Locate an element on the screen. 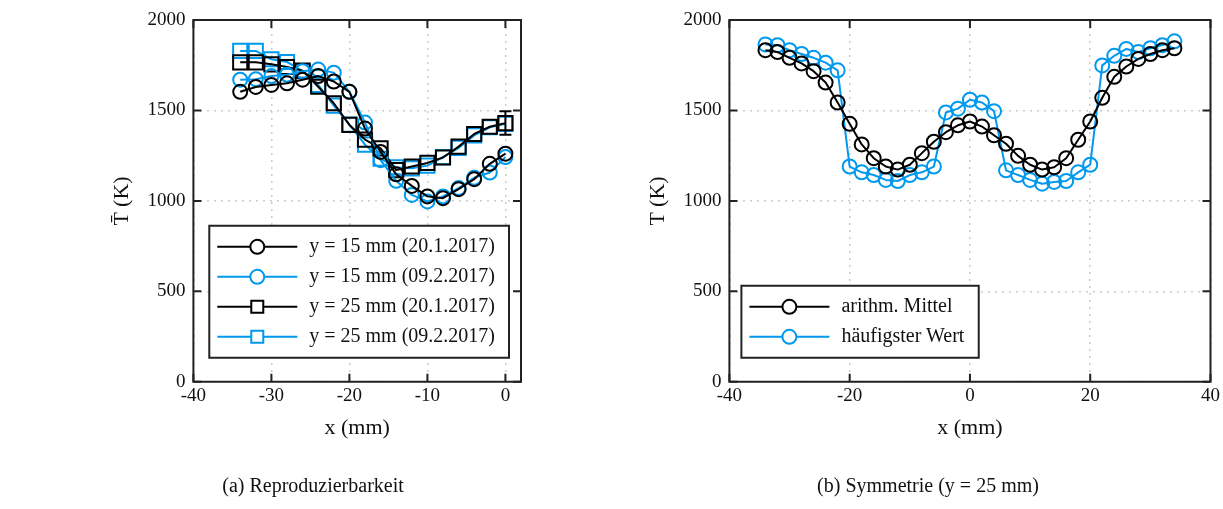 Image resolution: width=1223 pixels, height=509 pixels. legend-label: y = 25 mm (20.1.2017) is located at coordinates (402, 306).